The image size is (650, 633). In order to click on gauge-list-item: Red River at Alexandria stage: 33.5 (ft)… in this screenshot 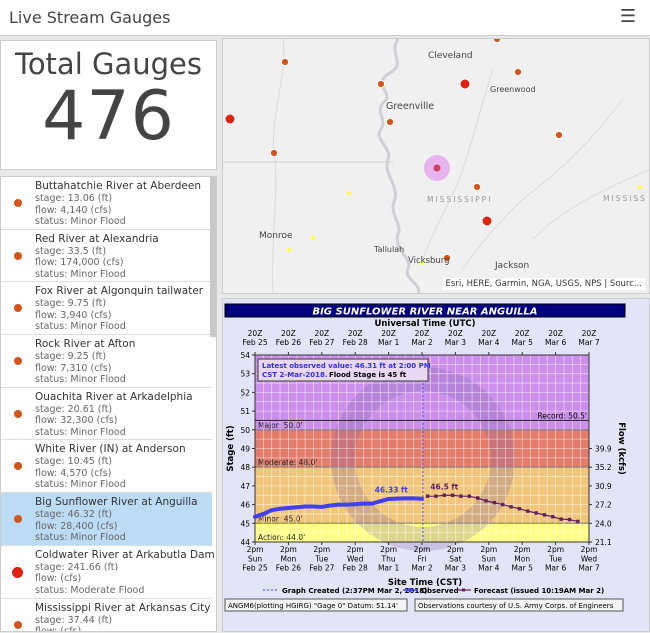, I will do `click(106, 256)`.